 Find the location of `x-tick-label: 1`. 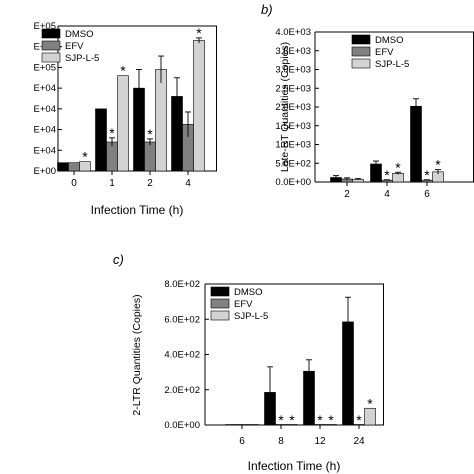

x-tick-label: 1 is located at coordinates (112, 183).